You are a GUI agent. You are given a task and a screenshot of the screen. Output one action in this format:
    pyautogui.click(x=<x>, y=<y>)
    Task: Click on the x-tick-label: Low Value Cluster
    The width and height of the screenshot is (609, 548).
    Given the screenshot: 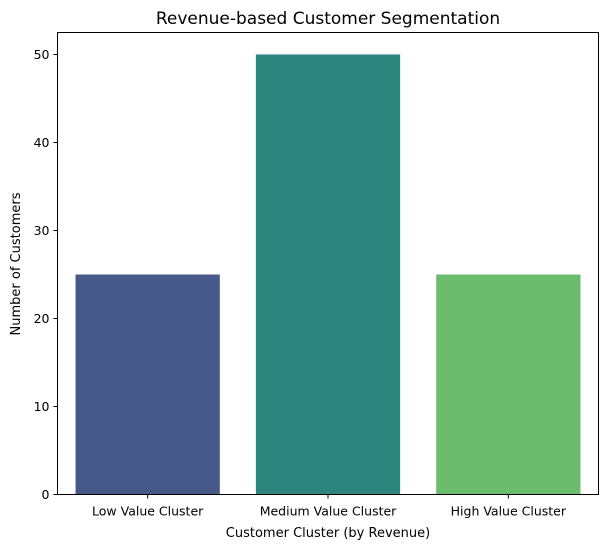 What is the action you would take?
    pyautogui.click(x=148, y=511)
    